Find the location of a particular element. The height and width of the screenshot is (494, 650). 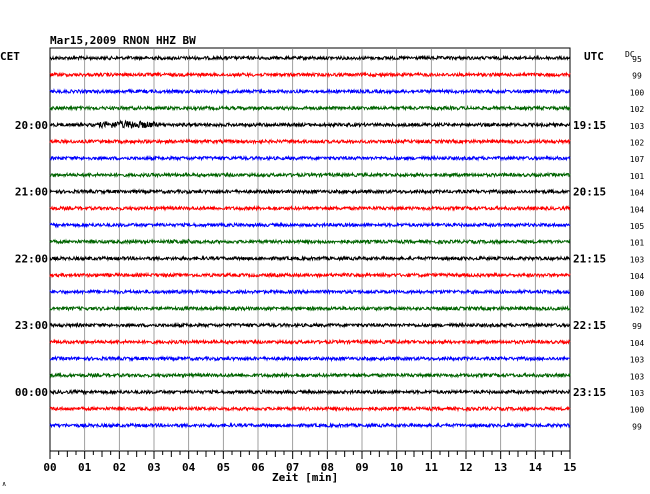

right-time-label: 21:15 is located at coordinates (589, 258).